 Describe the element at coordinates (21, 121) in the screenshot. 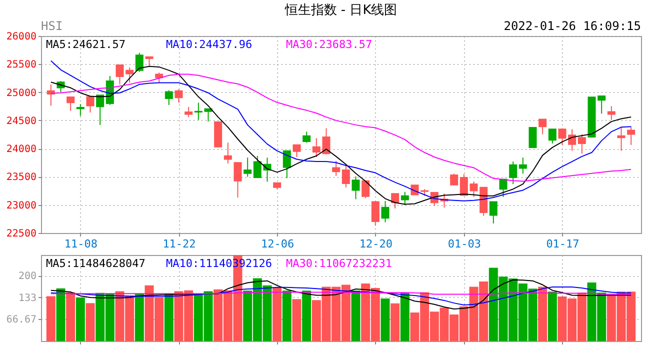

I see `y-tick-label: 24500` at that location.